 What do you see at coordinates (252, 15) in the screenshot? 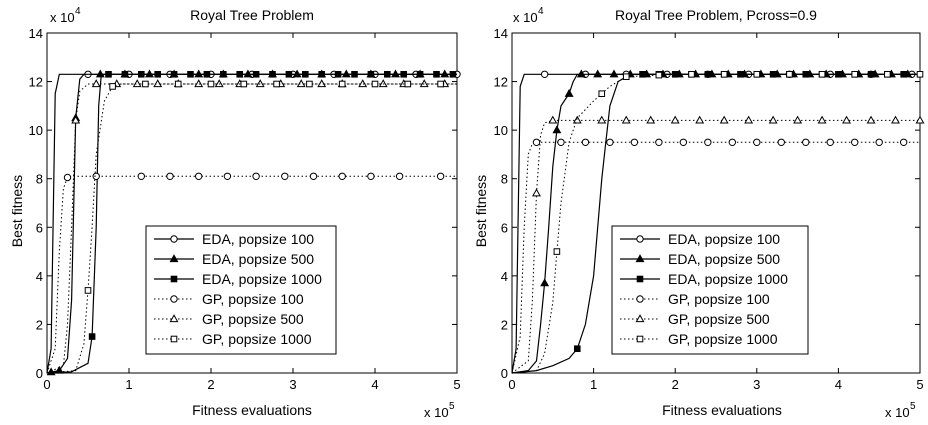
I see `chart-left-title: Royal Tree Problem` at bounding box center [252, 15].